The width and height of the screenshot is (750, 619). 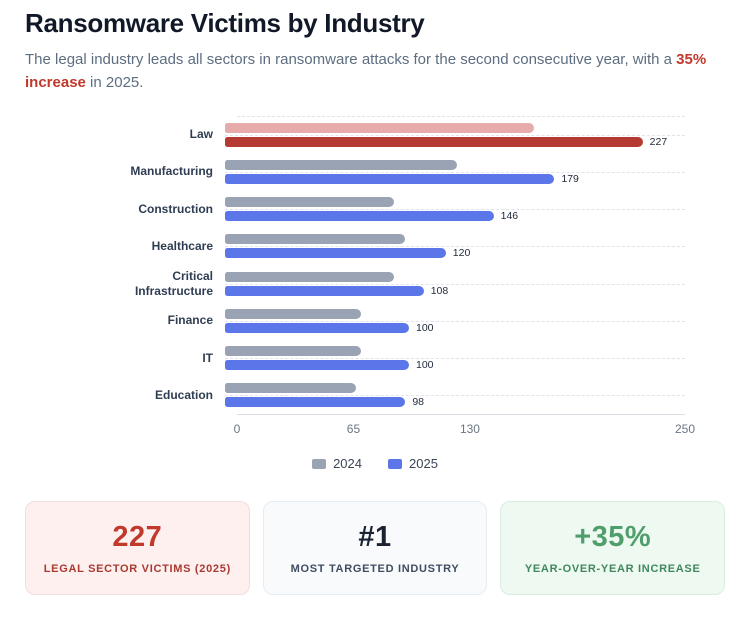 What do you see at coordinates (114, 82) in the screenshot?
I see `subtitle-text-after: in 2025.` at bounding box center [114, 82].